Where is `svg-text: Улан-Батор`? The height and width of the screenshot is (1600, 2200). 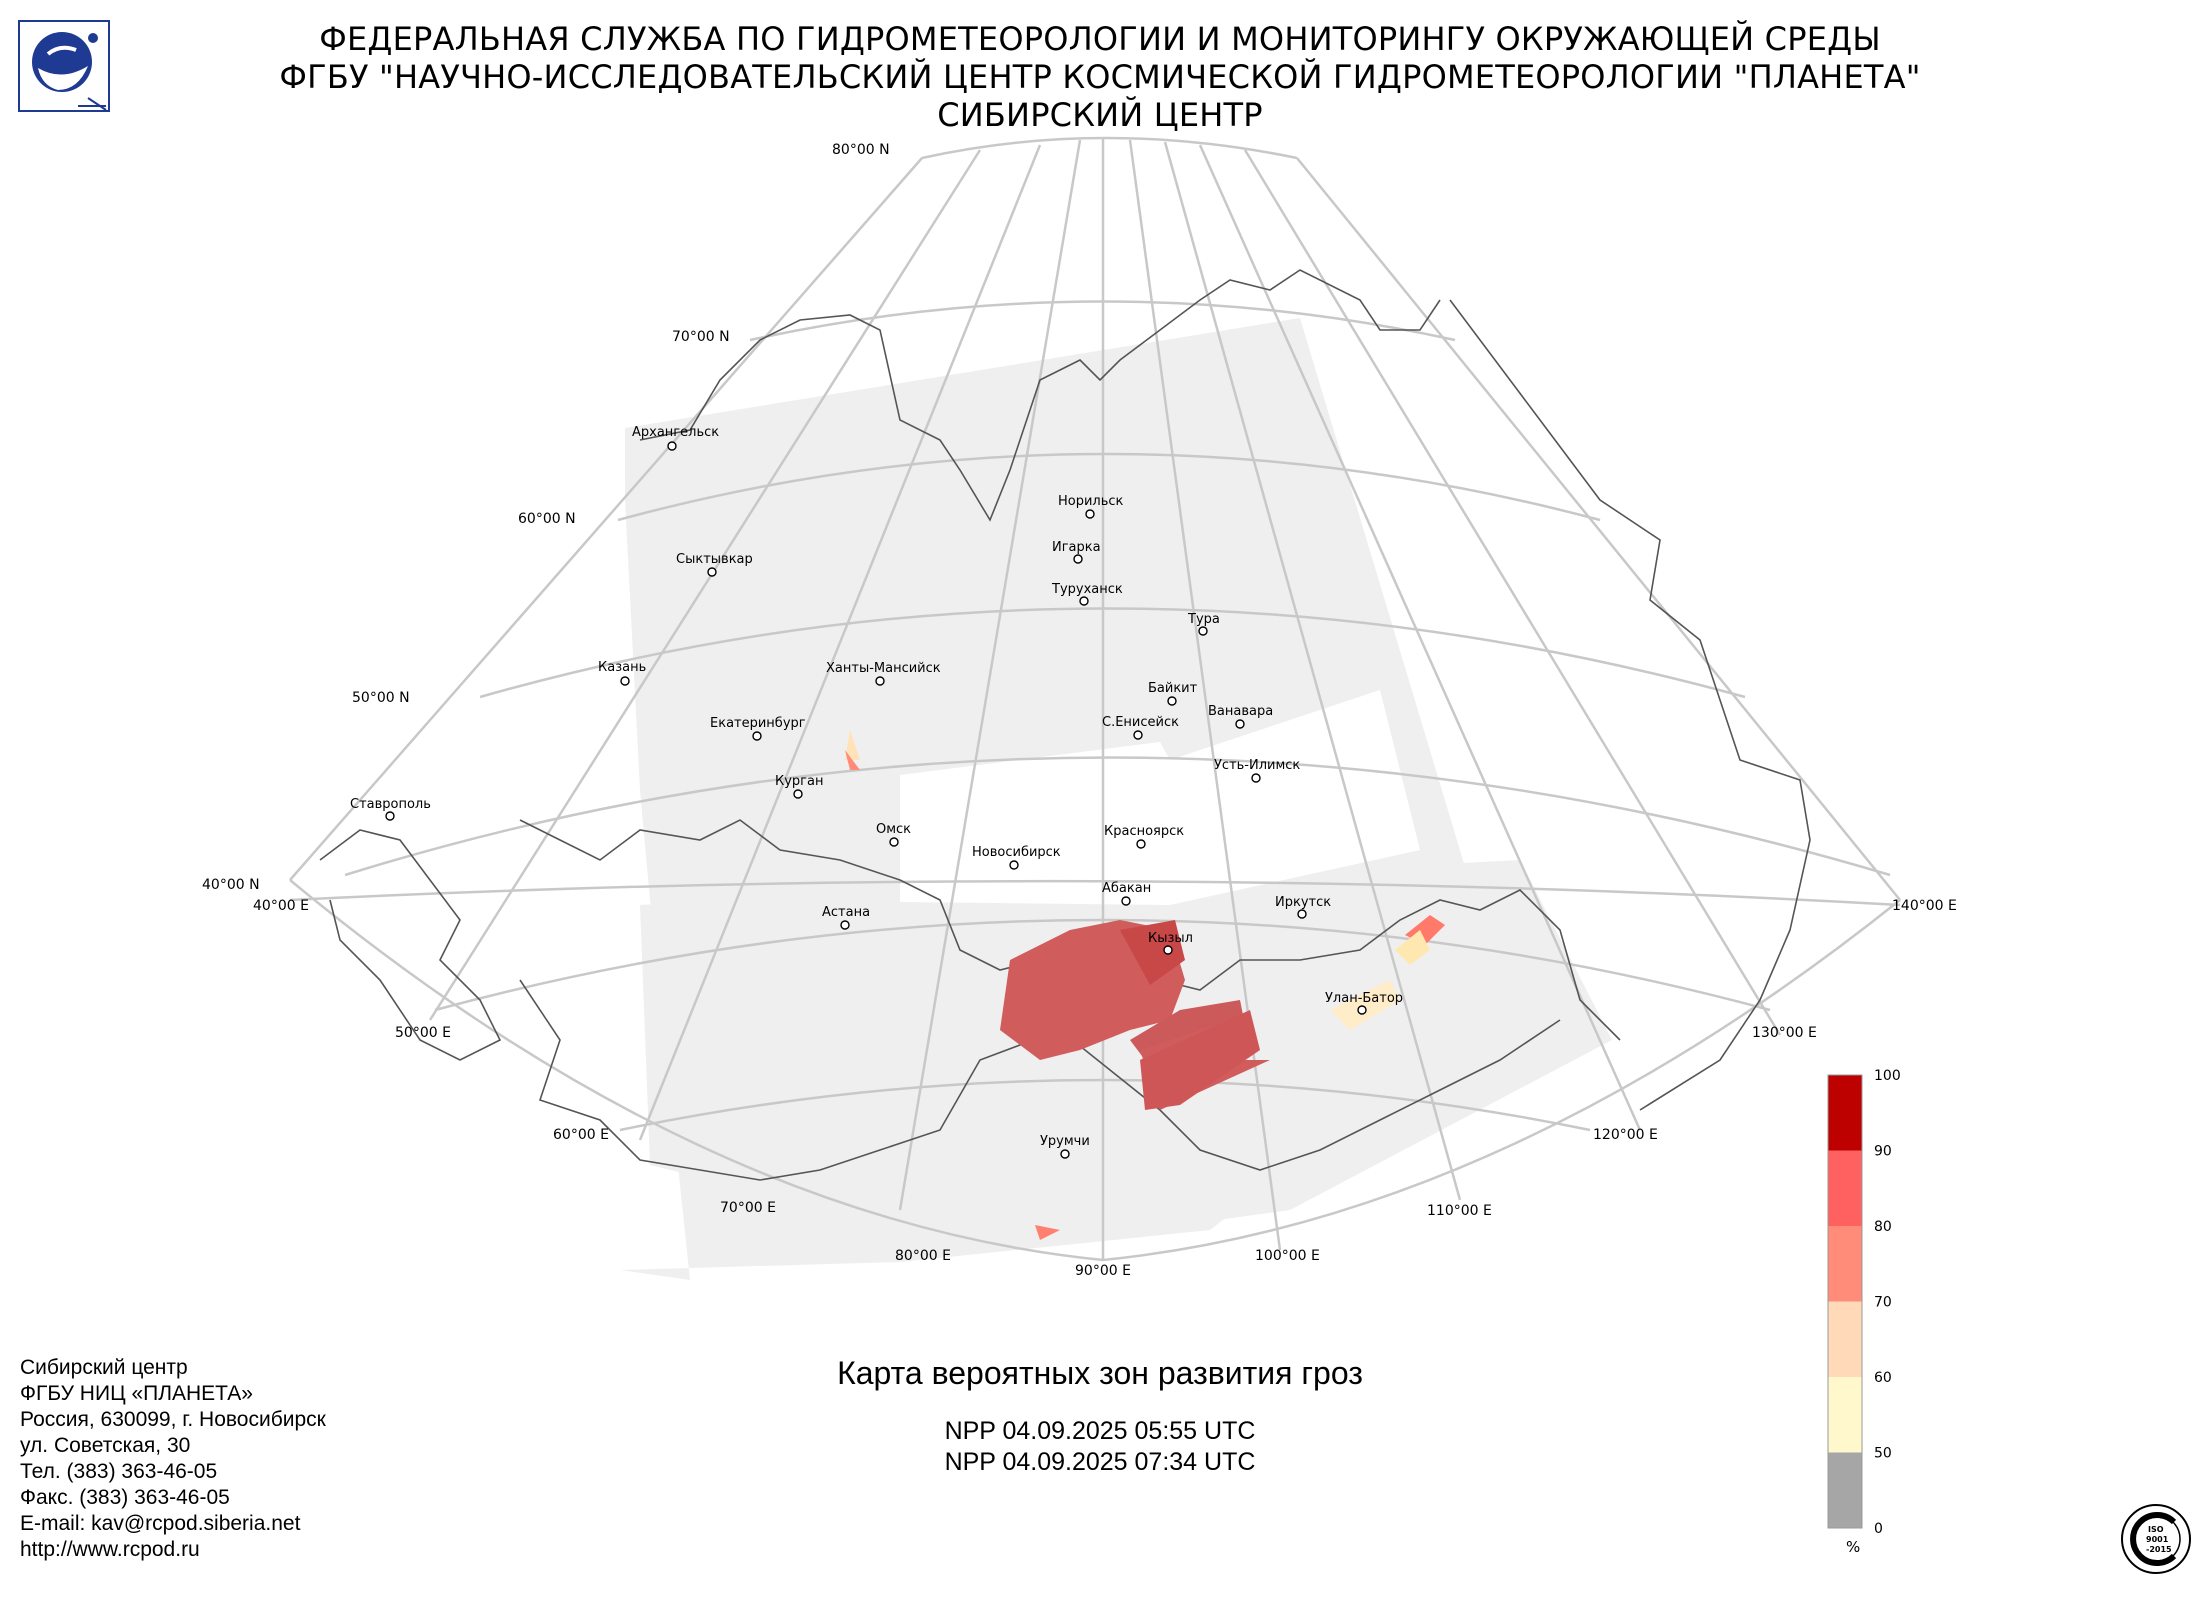 svg-text: Улан-Батор is located at coordinates (1364, 998).